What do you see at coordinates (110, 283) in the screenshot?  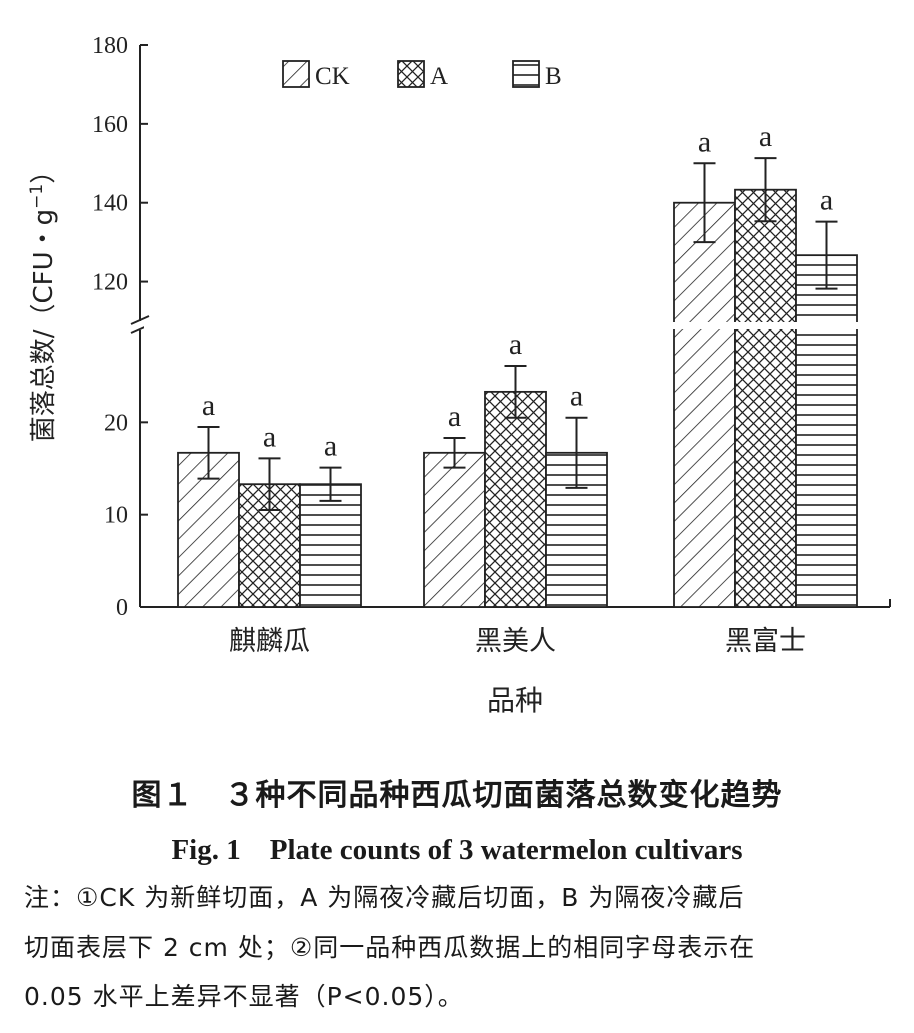 I see `y-tick-label: 120` at bounding box center [110, 283].